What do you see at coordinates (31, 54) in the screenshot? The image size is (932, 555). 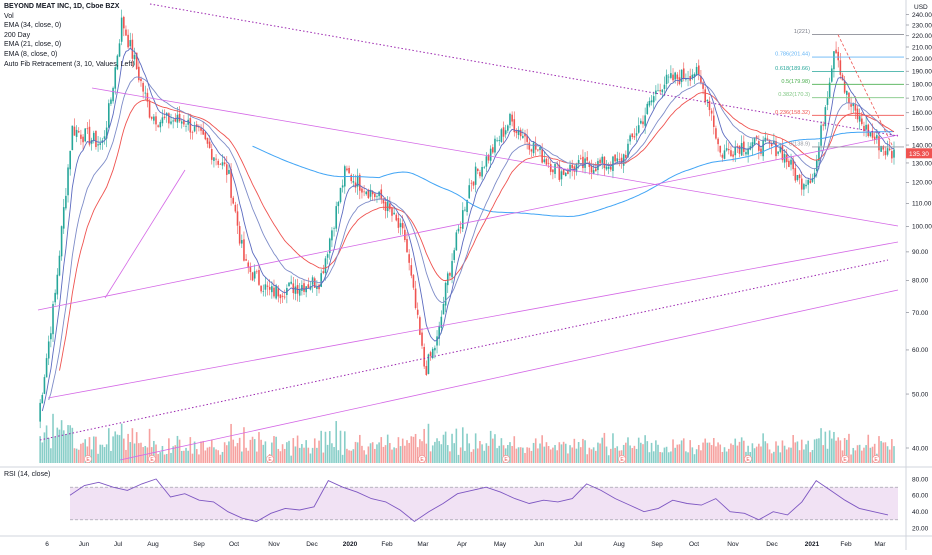 I see `legend-item: EMA (8, close, 0)` at bounding box center [31, 54].